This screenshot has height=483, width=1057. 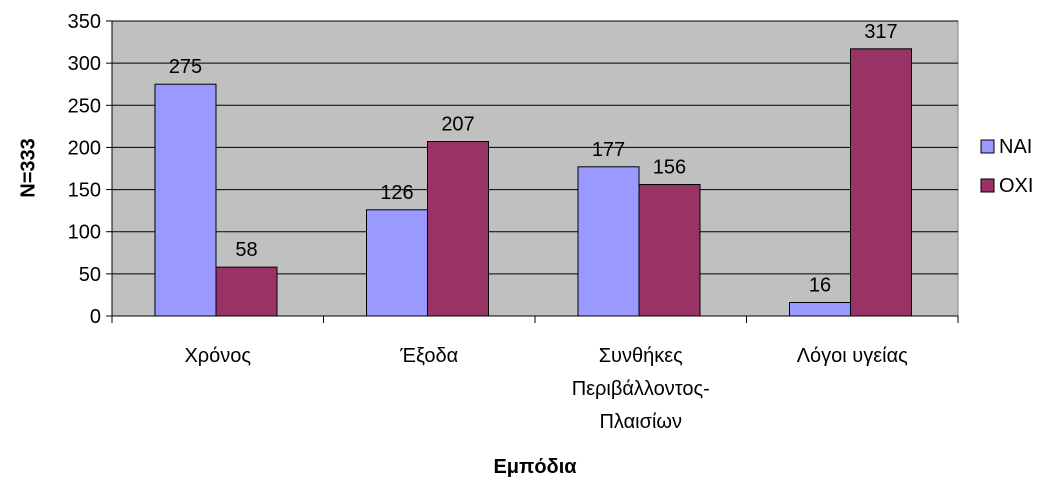 What do you see at coordinates (84, 191) in the screenshot?
I see `y-tick-label: 150` at bounding box center [84, 191].